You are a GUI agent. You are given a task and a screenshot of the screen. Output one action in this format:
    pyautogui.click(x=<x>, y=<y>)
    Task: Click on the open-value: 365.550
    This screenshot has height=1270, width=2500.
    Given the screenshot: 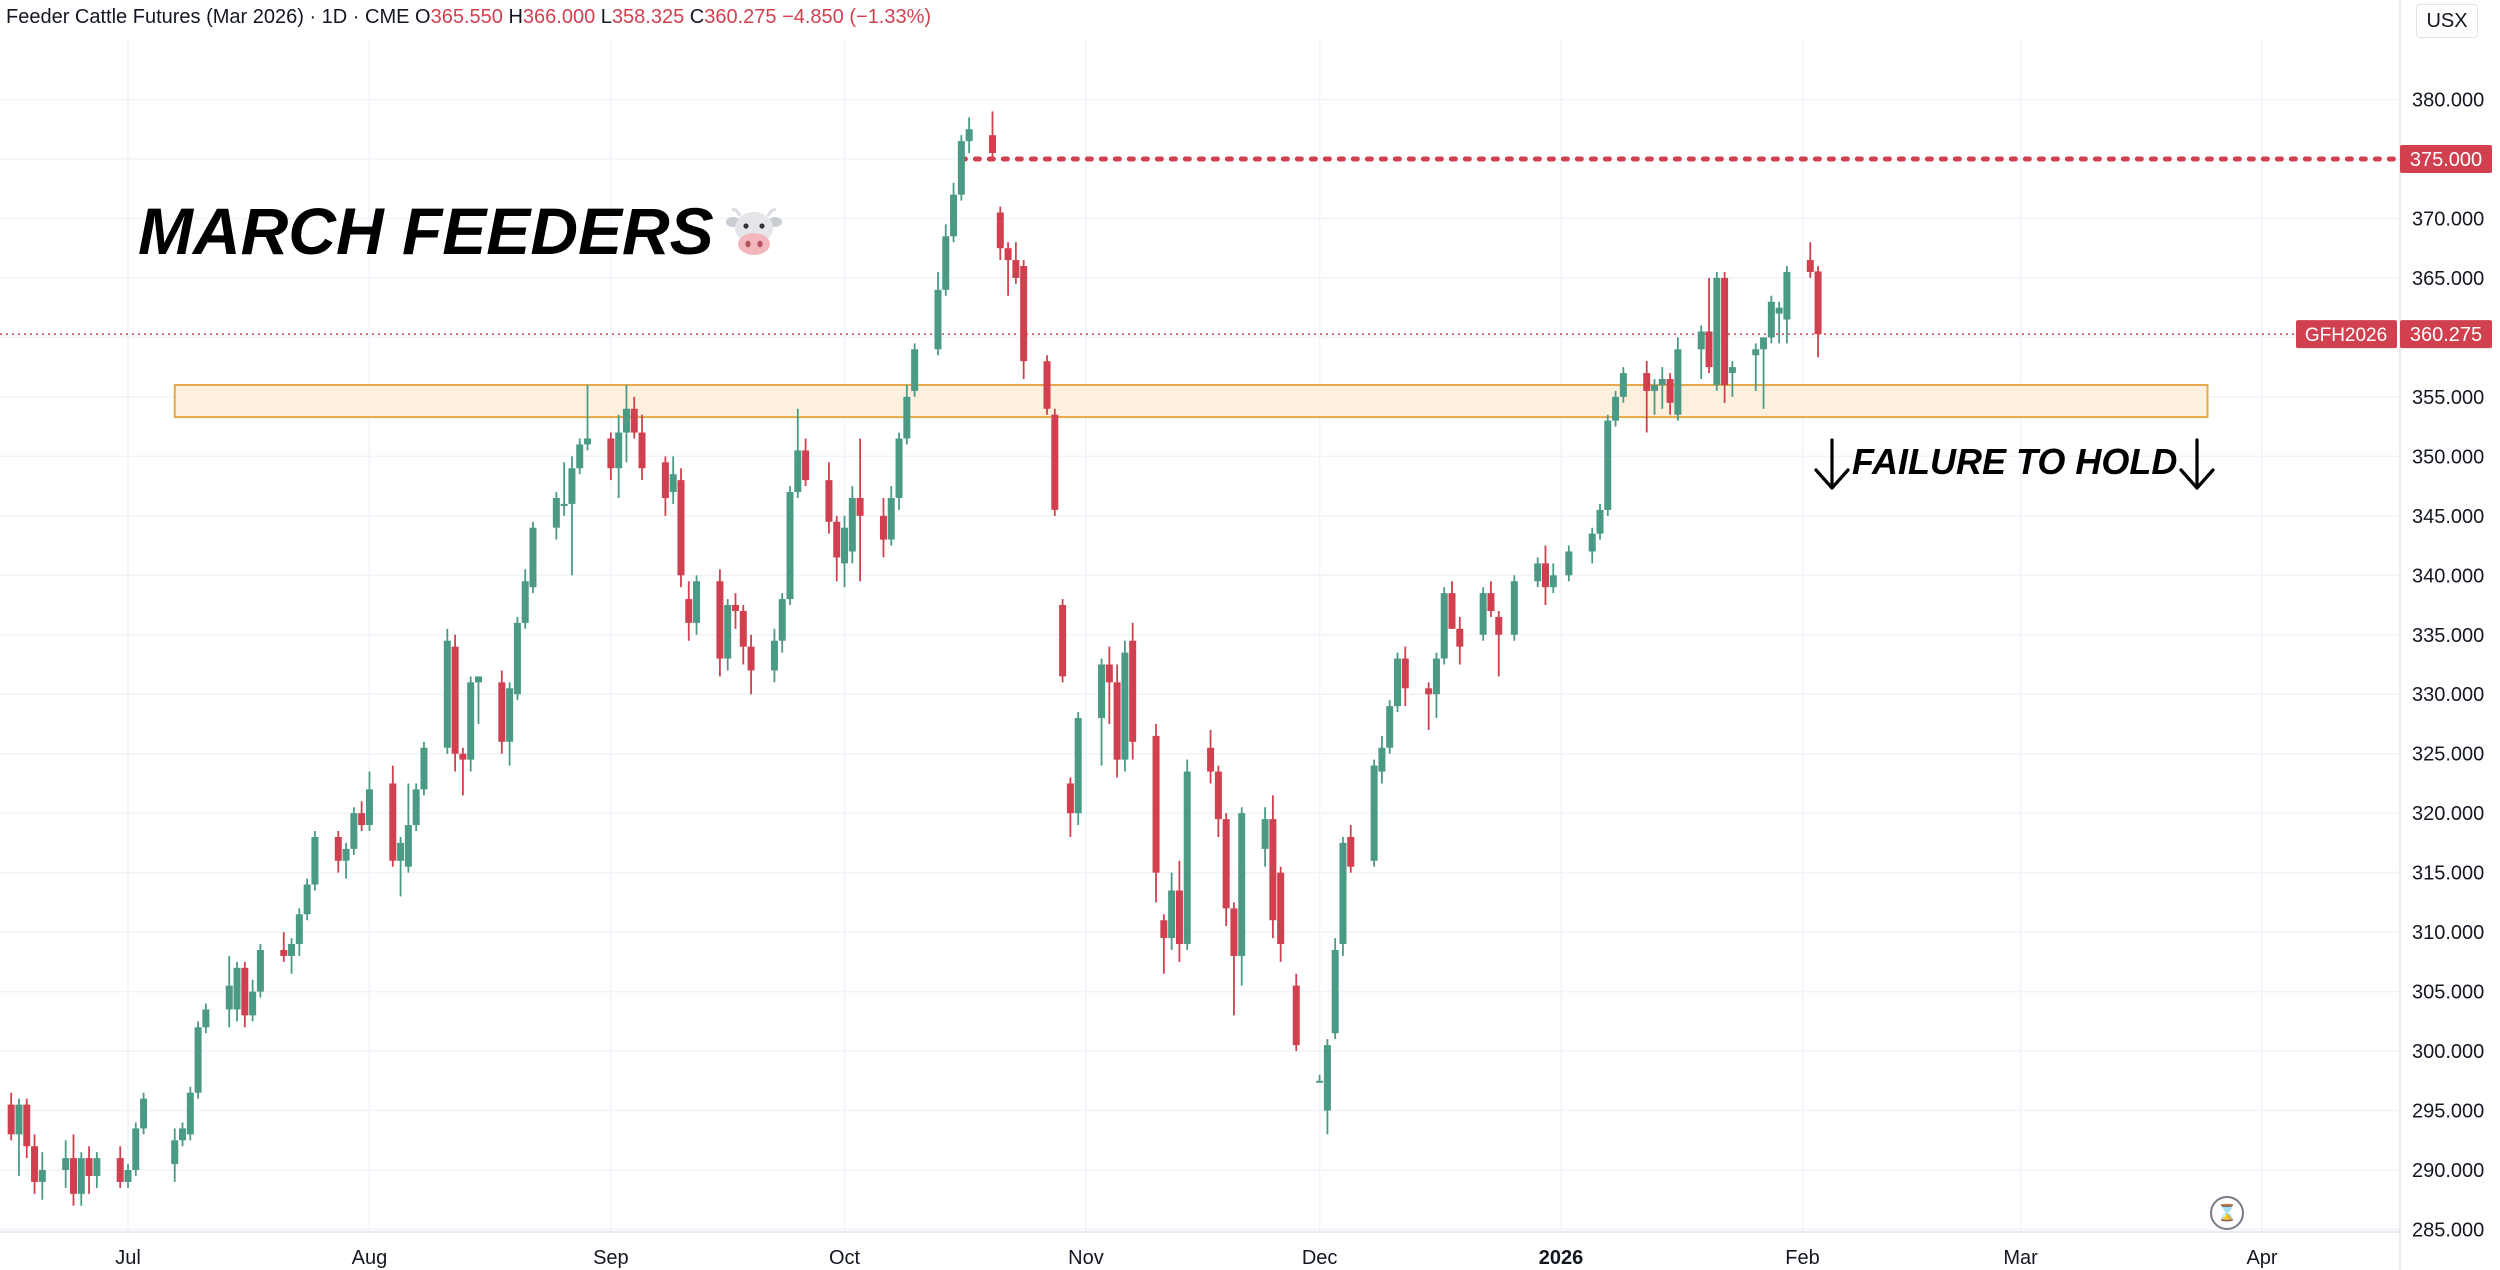 What is the action you would take?
    pyautogui.click(x=466, y=17)
    